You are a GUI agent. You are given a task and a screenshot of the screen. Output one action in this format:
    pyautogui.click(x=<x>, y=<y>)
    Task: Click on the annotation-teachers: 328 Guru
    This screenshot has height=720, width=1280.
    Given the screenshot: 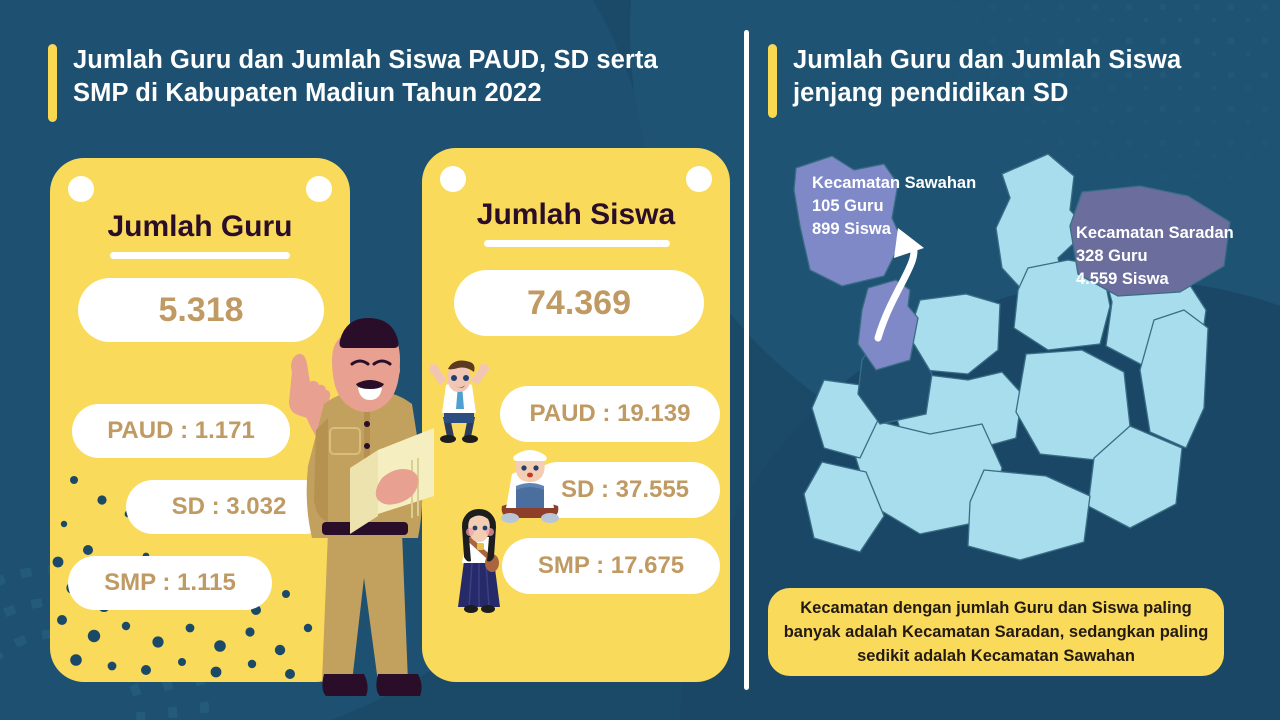 What is the action you would take?
    pyautogui.click(x=1112, y=256)
    